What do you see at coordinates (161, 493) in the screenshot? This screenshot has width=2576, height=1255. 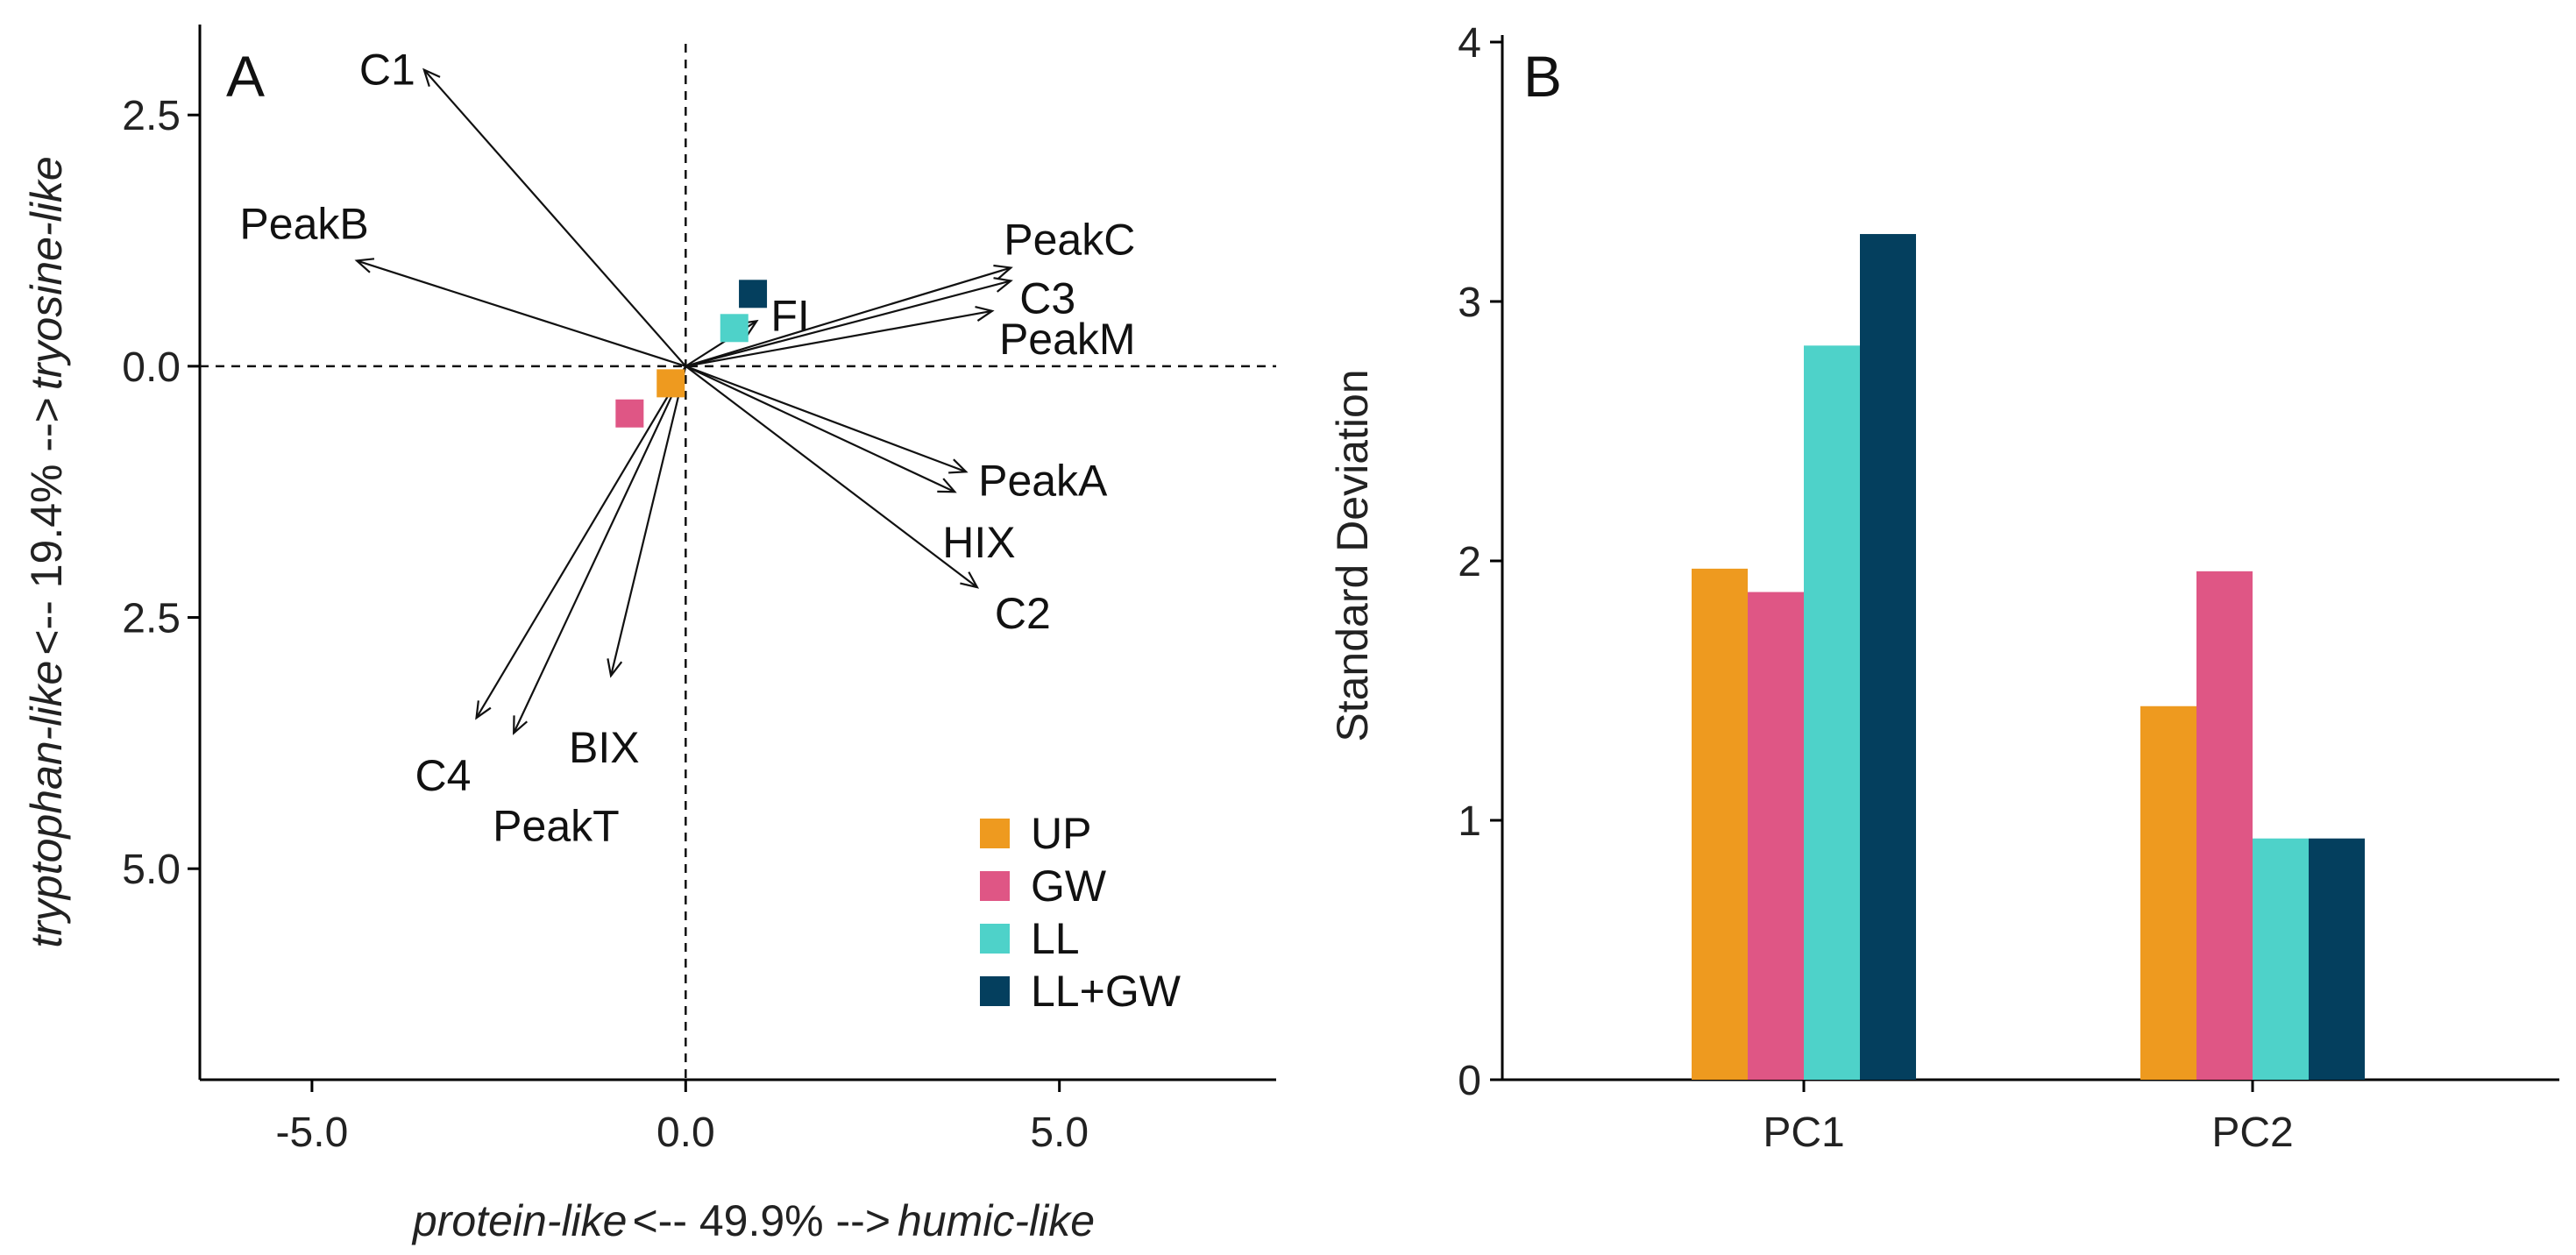 I see `panel-a-y-ticks: 2.5 0.0 2.5 5.0` at bounding box center [161, 493].